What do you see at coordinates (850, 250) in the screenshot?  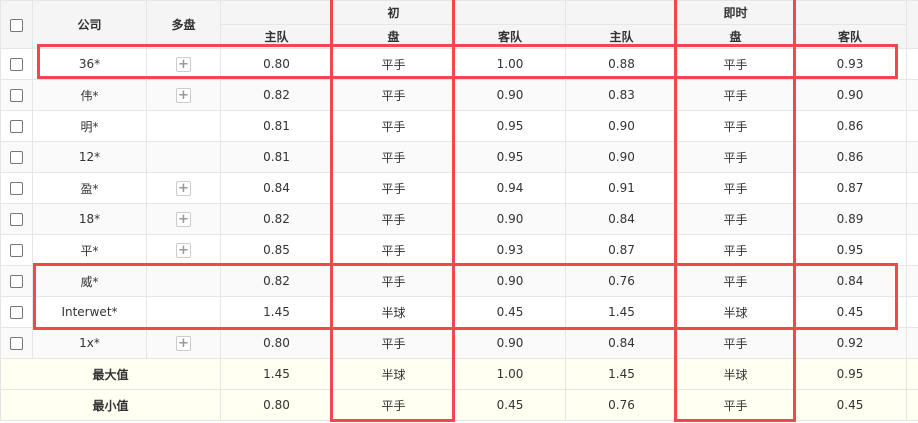 I see `odds-cell-la: 0.95` at bounding box center [850, 250].